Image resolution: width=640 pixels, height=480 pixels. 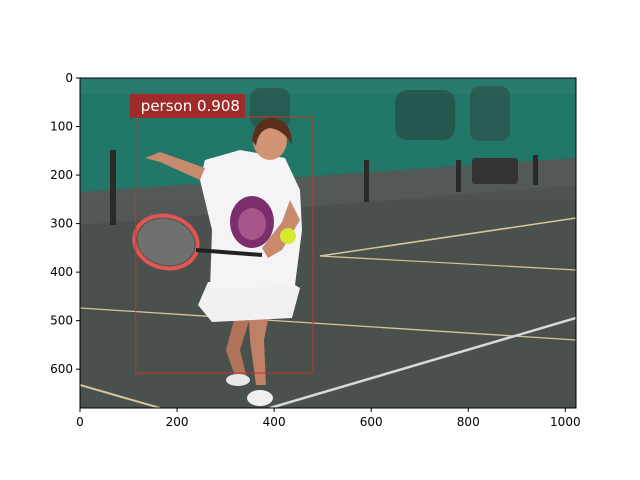 I want to click on y-tick-label: 400, so click(x=61, y=272).